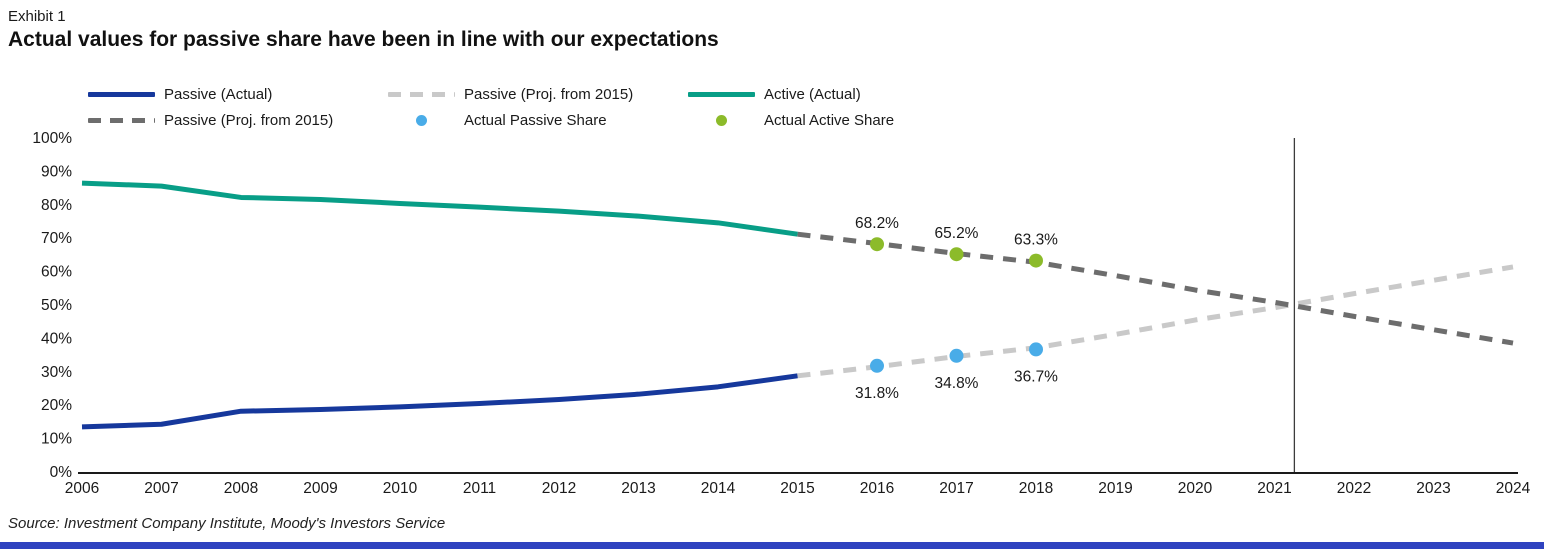 This screenshot has width=1544, height=549. What do you see at coordinates (439, 401) in the screenshot?
I see `series-passive-actual` at bounding box center [439, 401].